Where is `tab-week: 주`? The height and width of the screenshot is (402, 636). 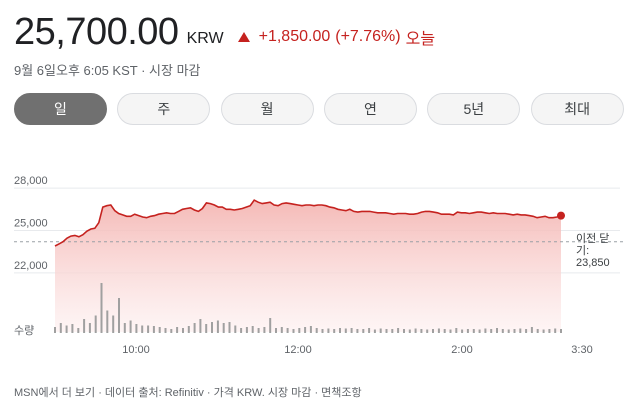 tab-week: 주 is located at coordinates (164, 109).